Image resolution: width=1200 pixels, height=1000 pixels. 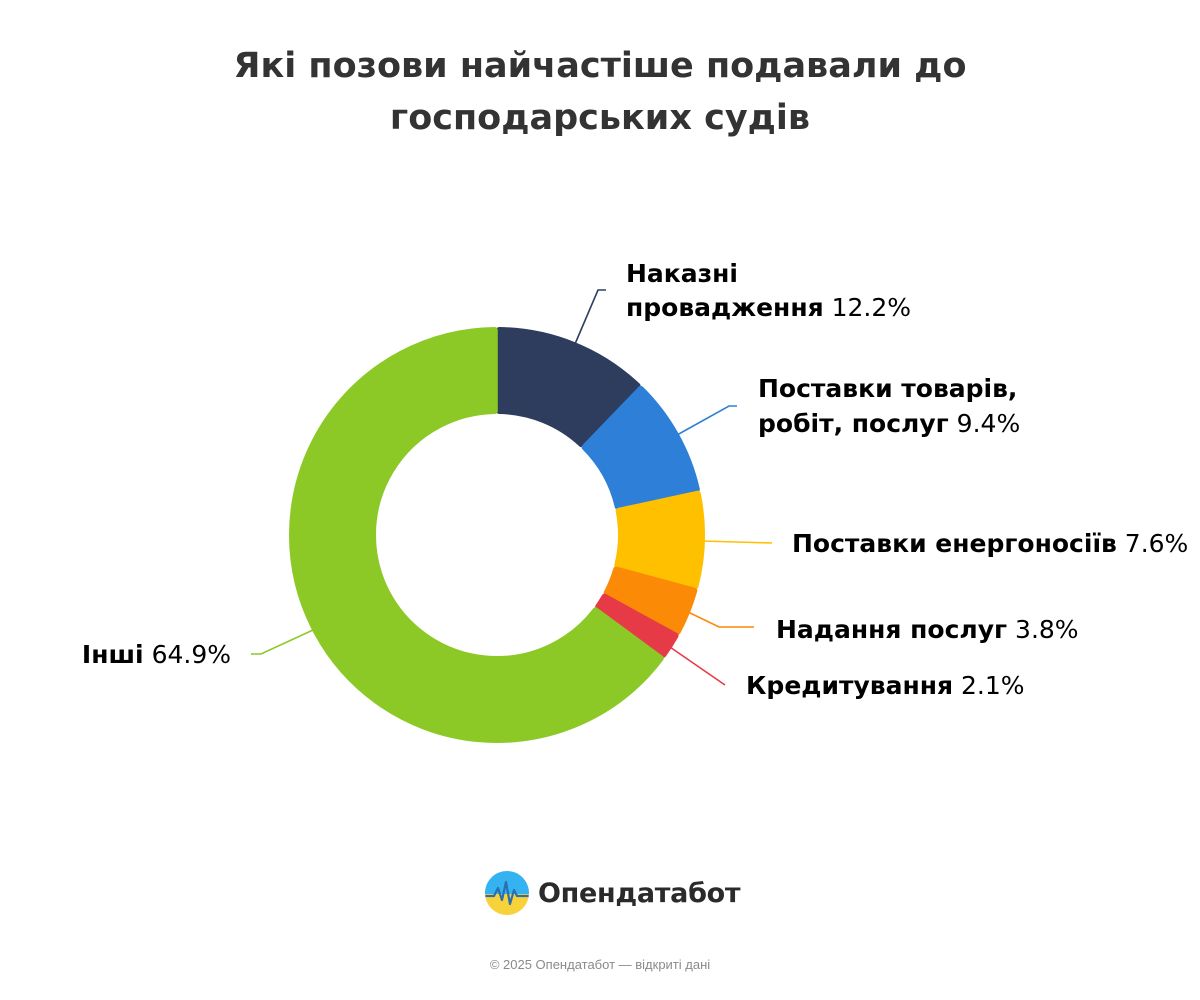 I want to click on data-label-поставки-енергоносіїв: Поставки енергоносіїв 7.6%, so click(x=990, y=543).